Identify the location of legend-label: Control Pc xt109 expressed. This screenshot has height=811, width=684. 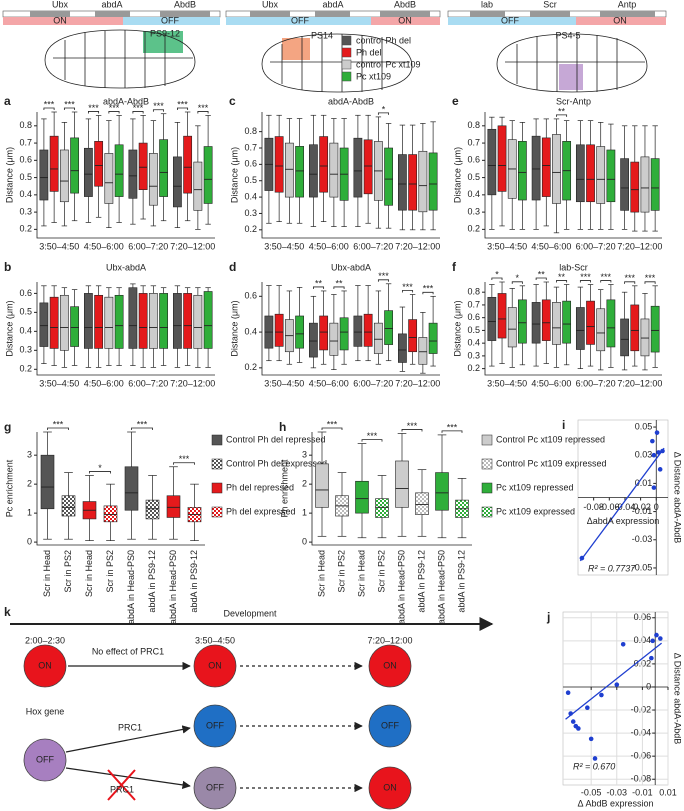
(551, 463).